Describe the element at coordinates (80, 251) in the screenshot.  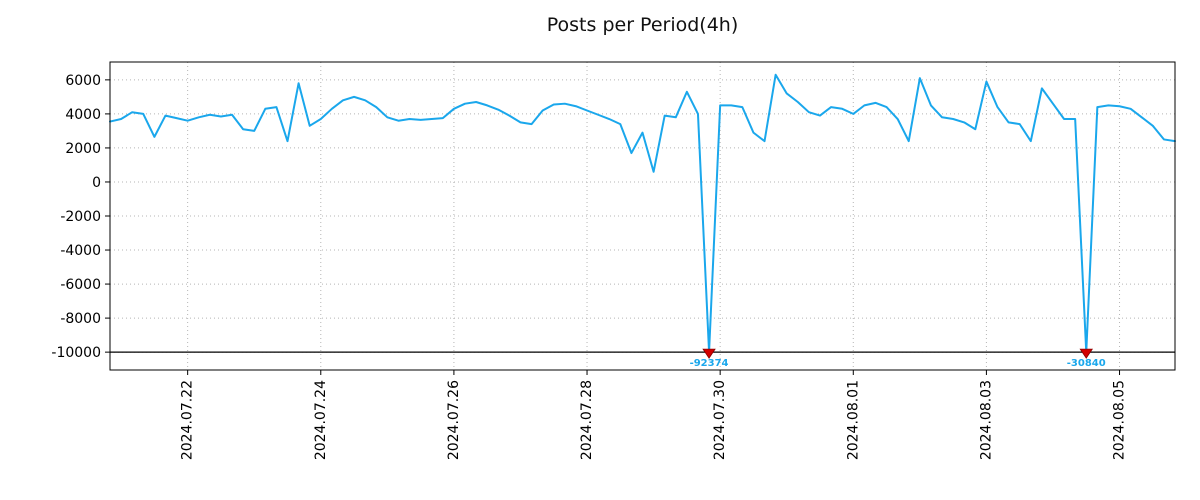
I see `y-tick-label: -4000` at that location.